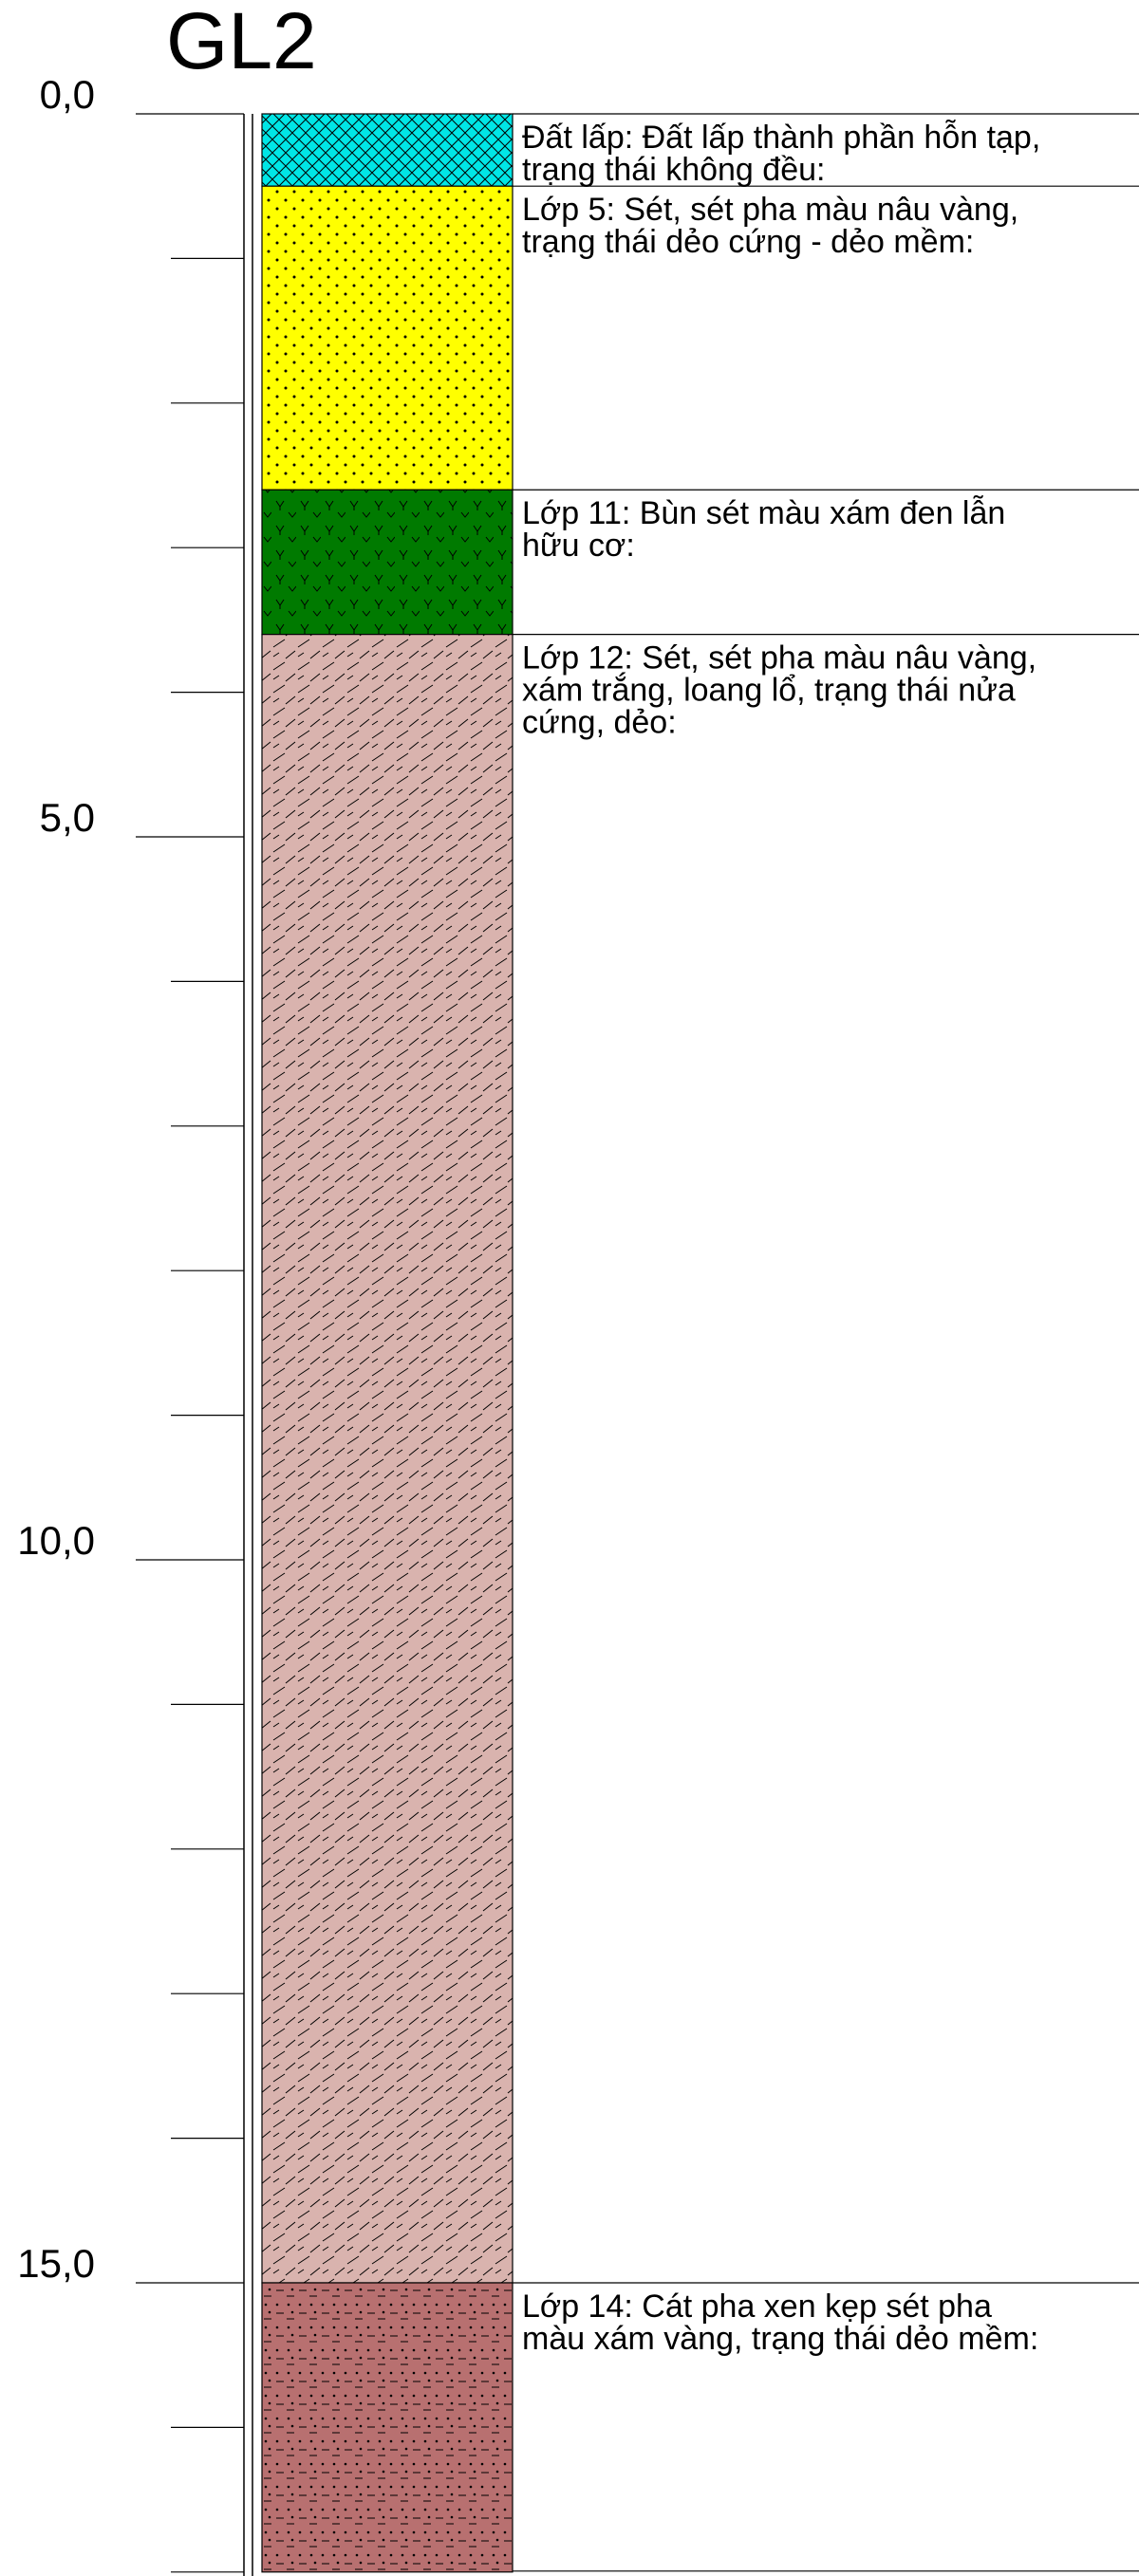 The image size is (1139, 2576). Describe the element at coordinates (763, 513) in the screenshot. I see `layer-3-description-line: Lớp 11: Bùn sét màu xám đen lẫn` at that location.